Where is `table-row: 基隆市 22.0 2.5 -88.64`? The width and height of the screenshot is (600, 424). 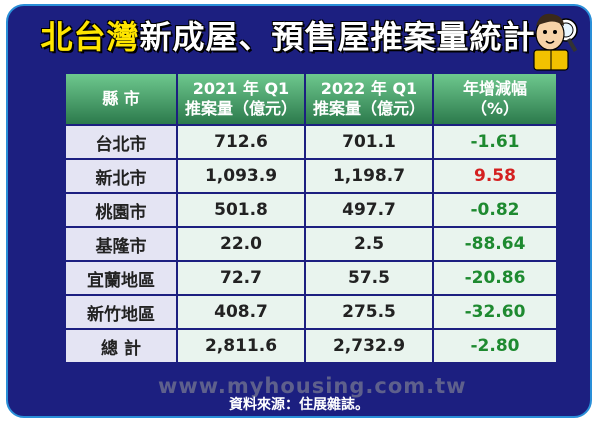
table-row: 基隆市 22.0 2.5 -88.64 is located at coordinates (311, 244).